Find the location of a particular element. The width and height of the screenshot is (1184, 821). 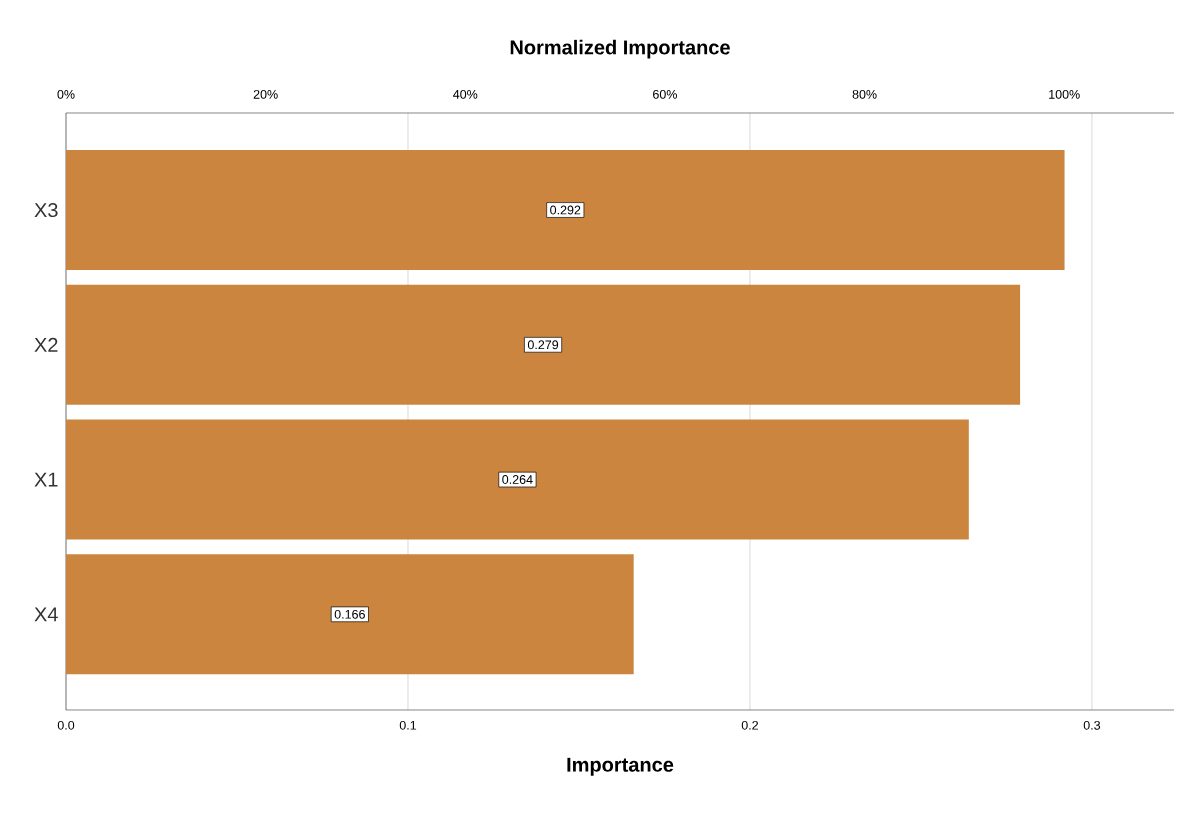

data-label: 0.279 is located at coordinates (543, 345).